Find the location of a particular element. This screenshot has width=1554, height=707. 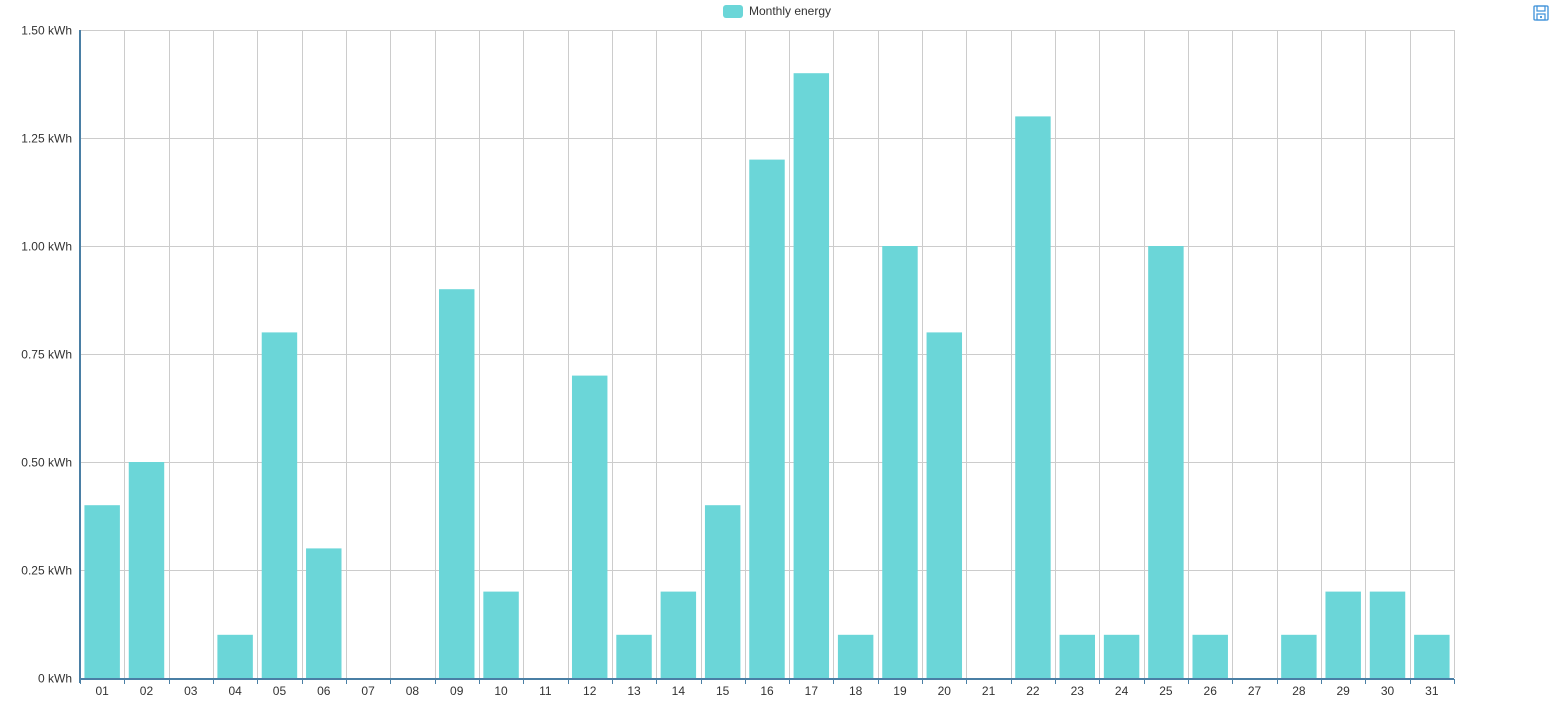

x-tick-label: 20 is located at coordinates (945, 691).